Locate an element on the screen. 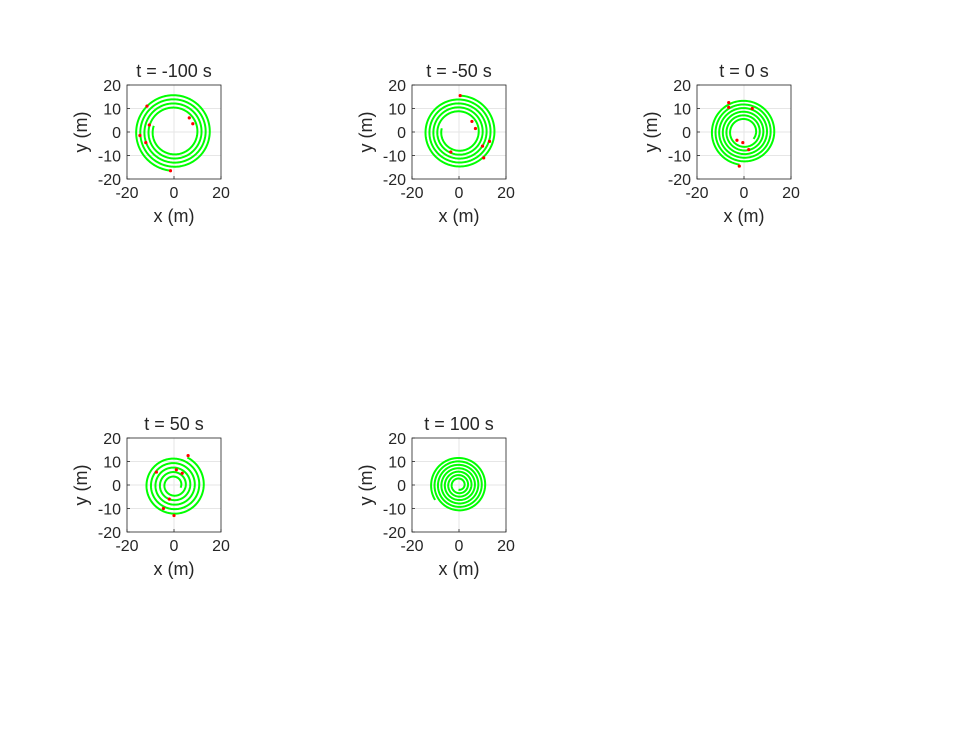 This screenshot has width=980, height=740. subplot-title: t = -100 s is located at coordinates (174, 71).